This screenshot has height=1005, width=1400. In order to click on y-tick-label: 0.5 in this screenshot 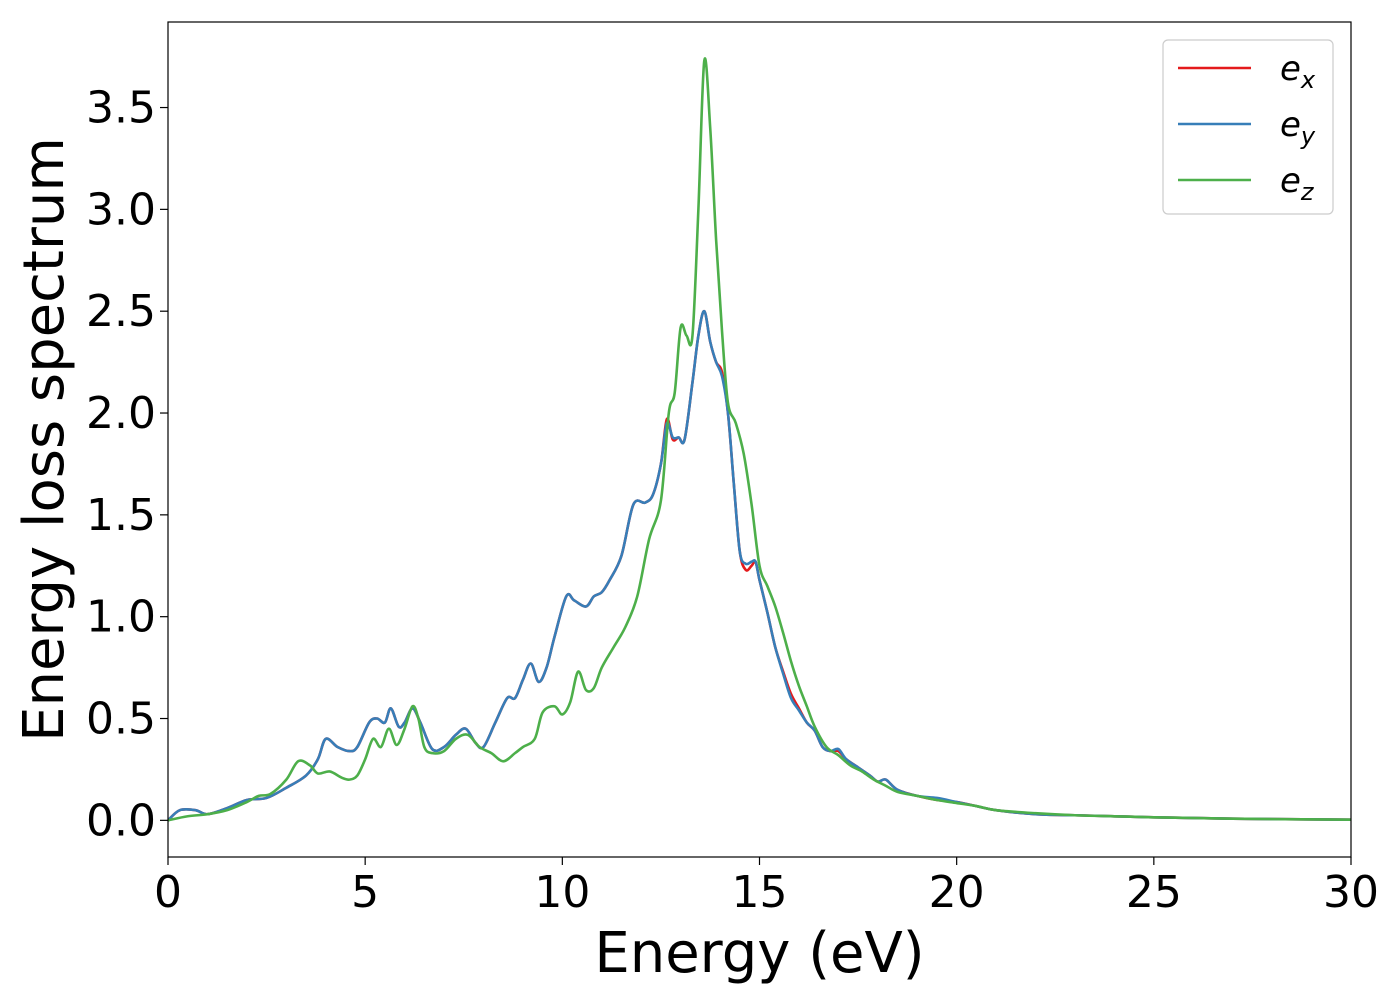, I will do `click(121, 719)`.